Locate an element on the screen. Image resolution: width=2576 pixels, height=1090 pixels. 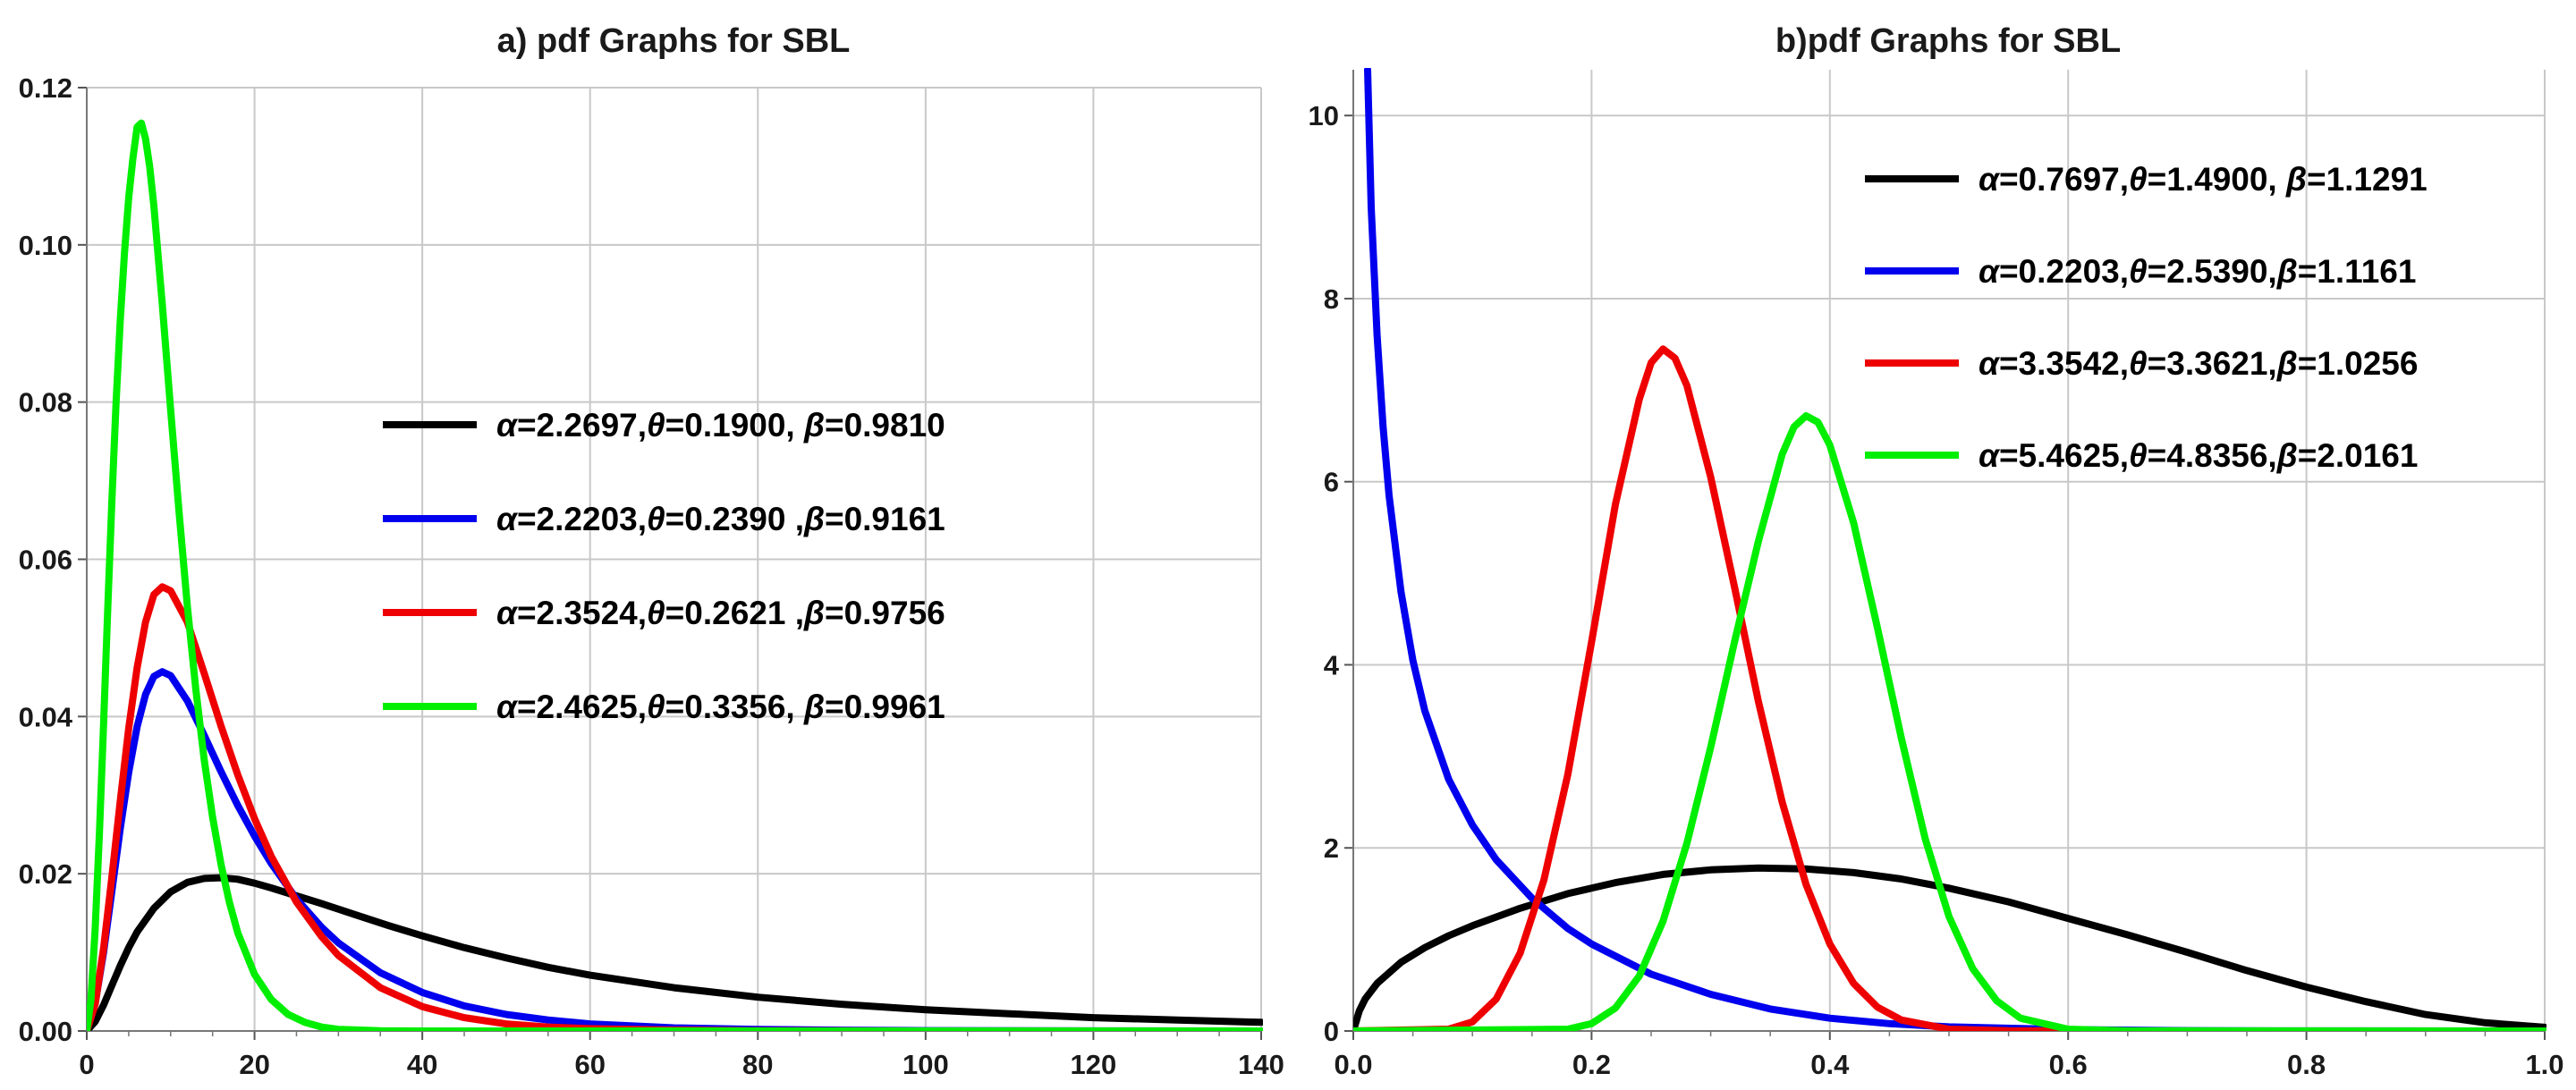
x-tick-label: 1.0 is located at coordinates (2544, 1064).